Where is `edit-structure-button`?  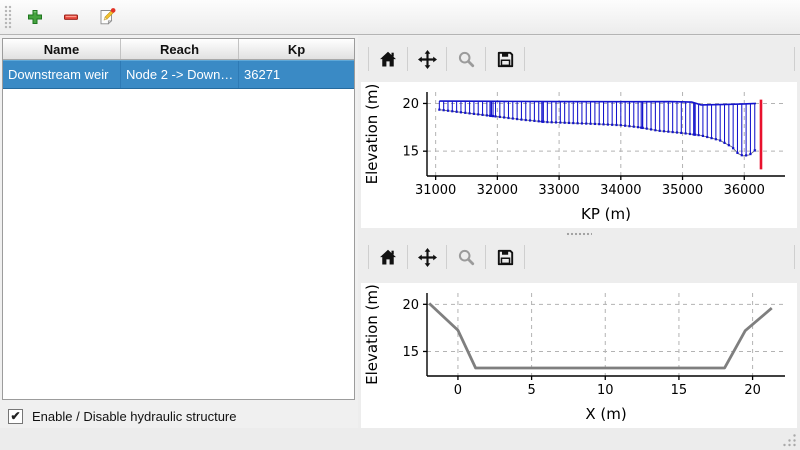
edit-structure-button is located at coordinates (107, 17).